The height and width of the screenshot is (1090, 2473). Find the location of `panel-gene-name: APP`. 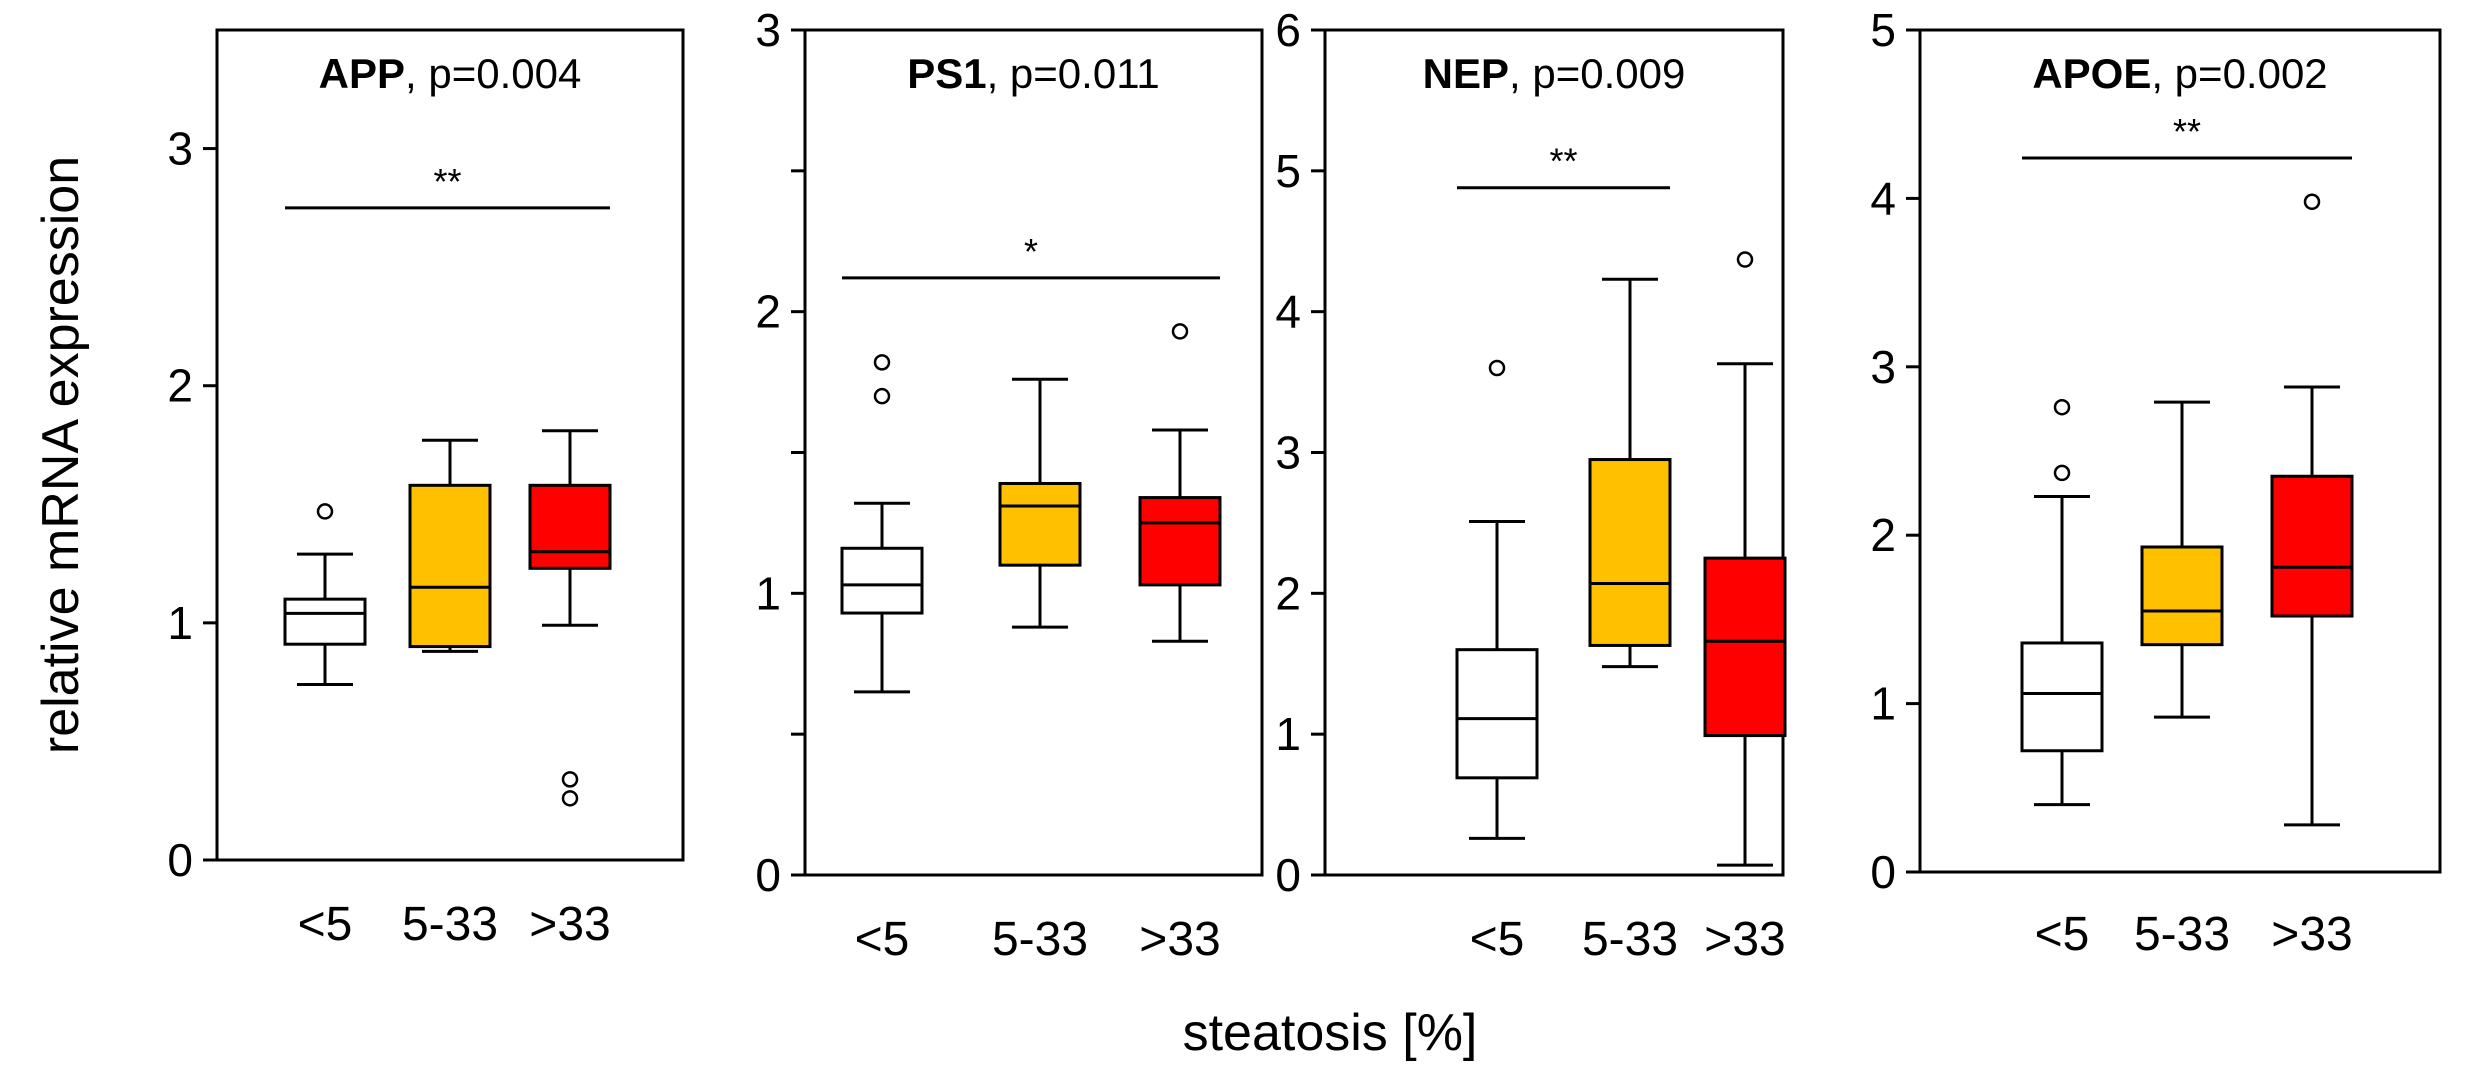

panel-gene-name: APP is located at coordinates (362, 73).